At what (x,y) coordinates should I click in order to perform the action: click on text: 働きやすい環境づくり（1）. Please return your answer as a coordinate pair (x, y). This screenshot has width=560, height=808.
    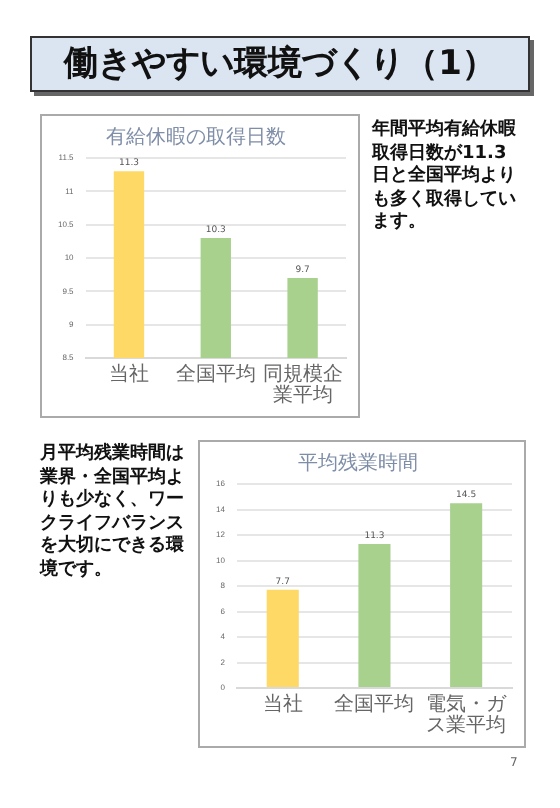
    Looking at the image, I should click on (280, 64).